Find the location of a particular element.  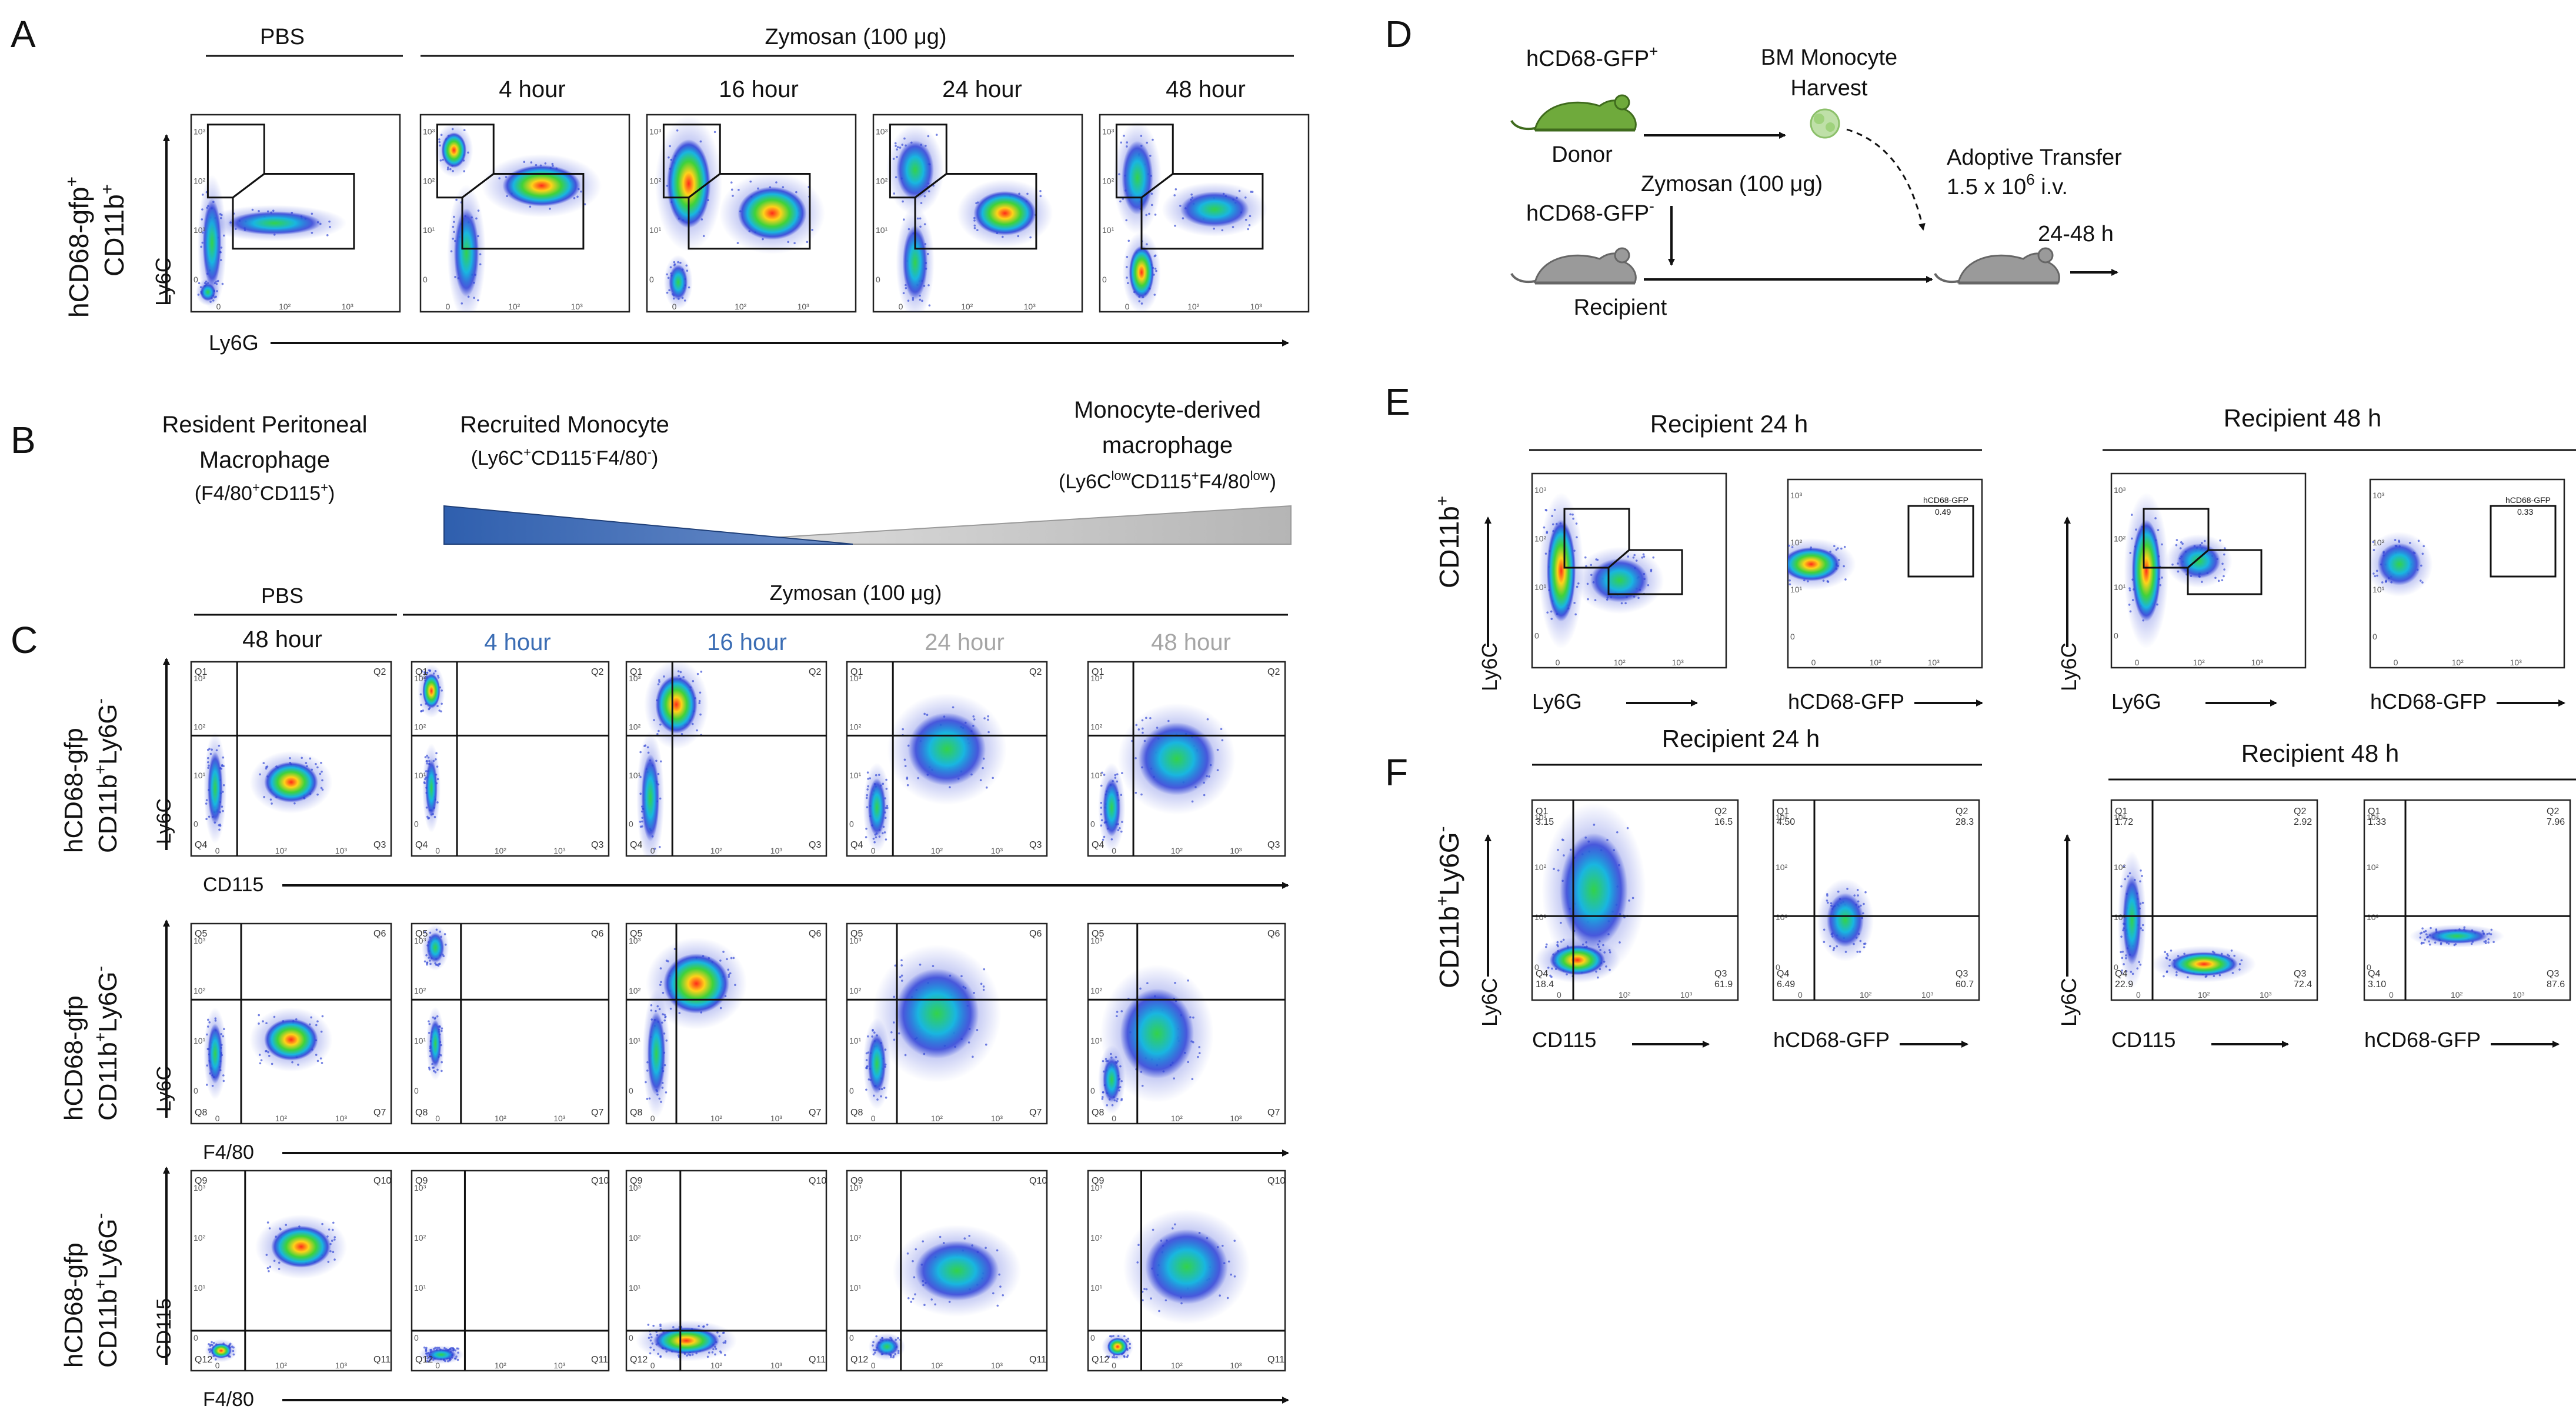

panel-a-time-24h: 24 hour is located at coordinates (982, 89).